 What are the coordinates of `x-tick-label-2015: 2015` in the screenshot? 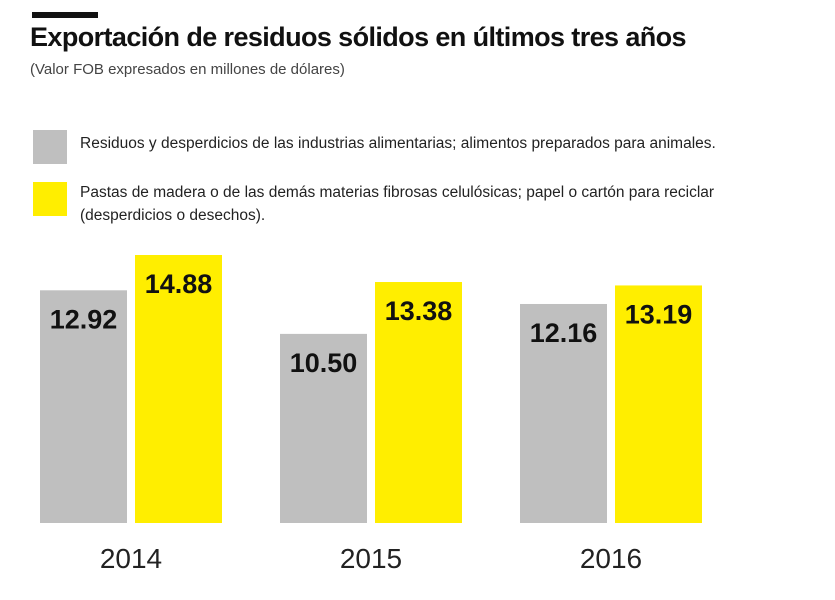 It's located at (371, 558).